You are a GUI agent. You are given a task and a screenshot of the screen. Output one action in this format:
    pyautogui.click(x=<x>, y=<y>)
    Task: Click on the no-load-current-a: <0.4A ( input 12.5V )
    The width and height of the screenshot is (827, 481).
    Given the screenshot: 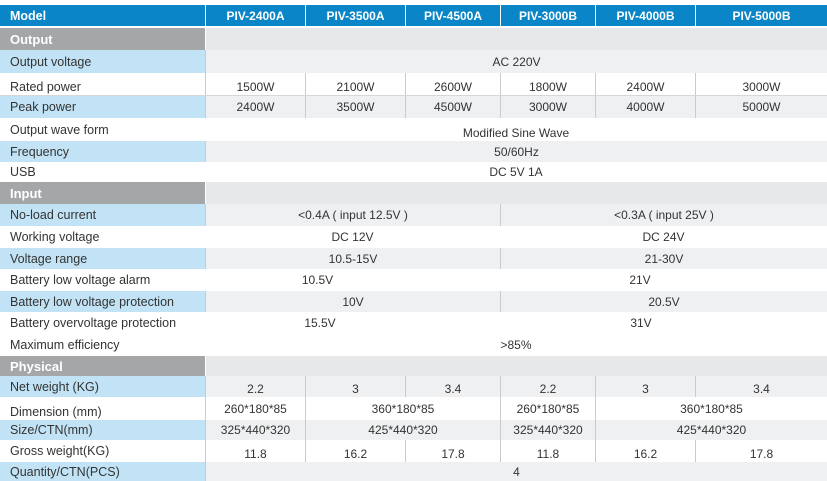 What is the action you would take?
    pyautogui.click(x=352, y=215)
    